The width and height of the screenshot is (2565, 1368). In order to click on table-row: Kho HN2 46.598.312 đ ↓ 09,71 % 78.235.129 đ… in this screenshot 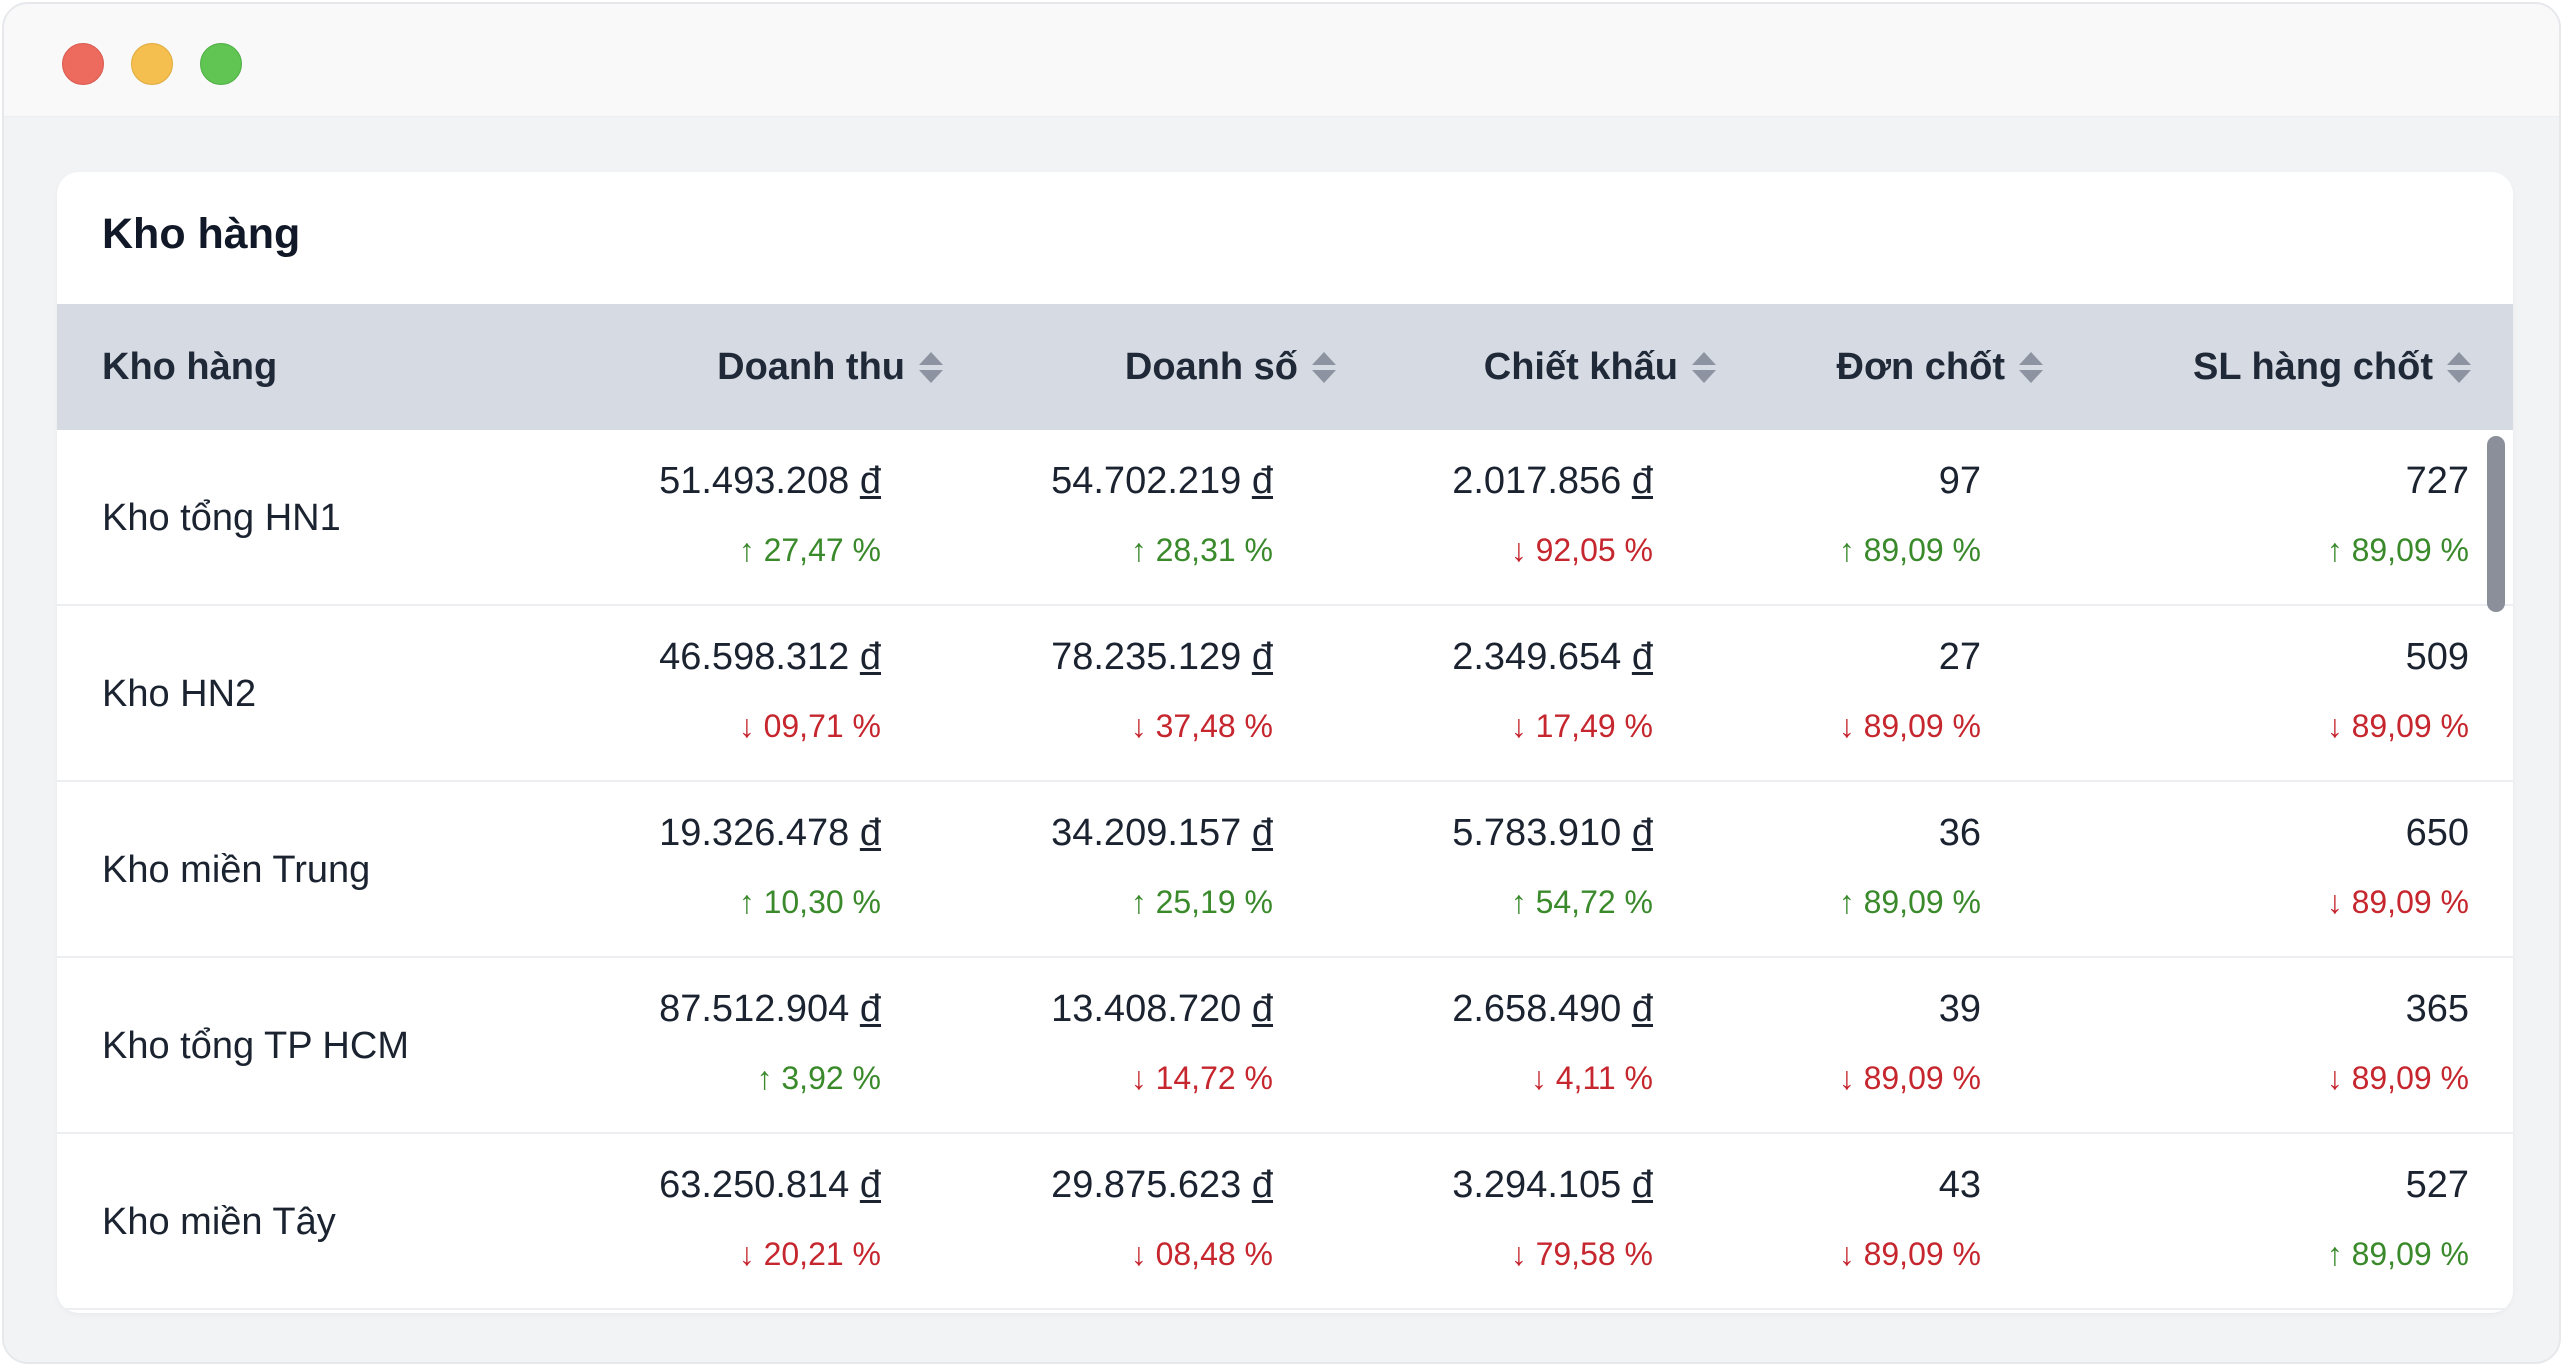, I will do `click(1285, 694)`.